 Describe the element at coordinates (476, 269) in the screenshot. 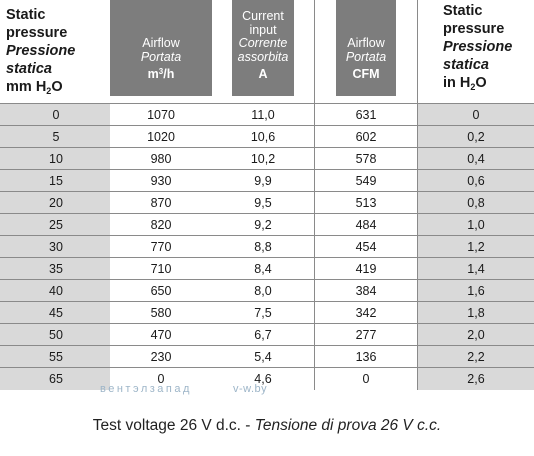

I see `cell-static-in: 1,4` at that location.